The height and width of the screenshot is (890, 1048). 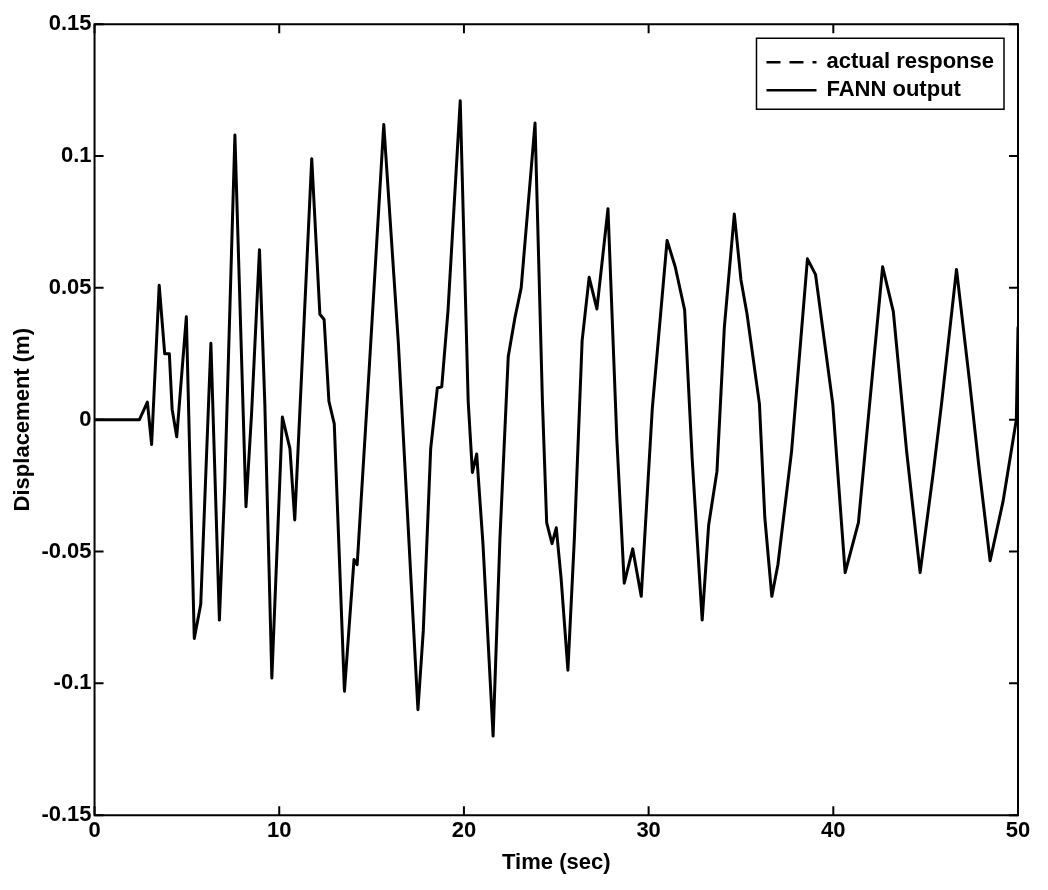 What do you see at coordinates (910, 61) in the screenshot?
I see `legend-label: actual response` at bounding box center [910, 61].